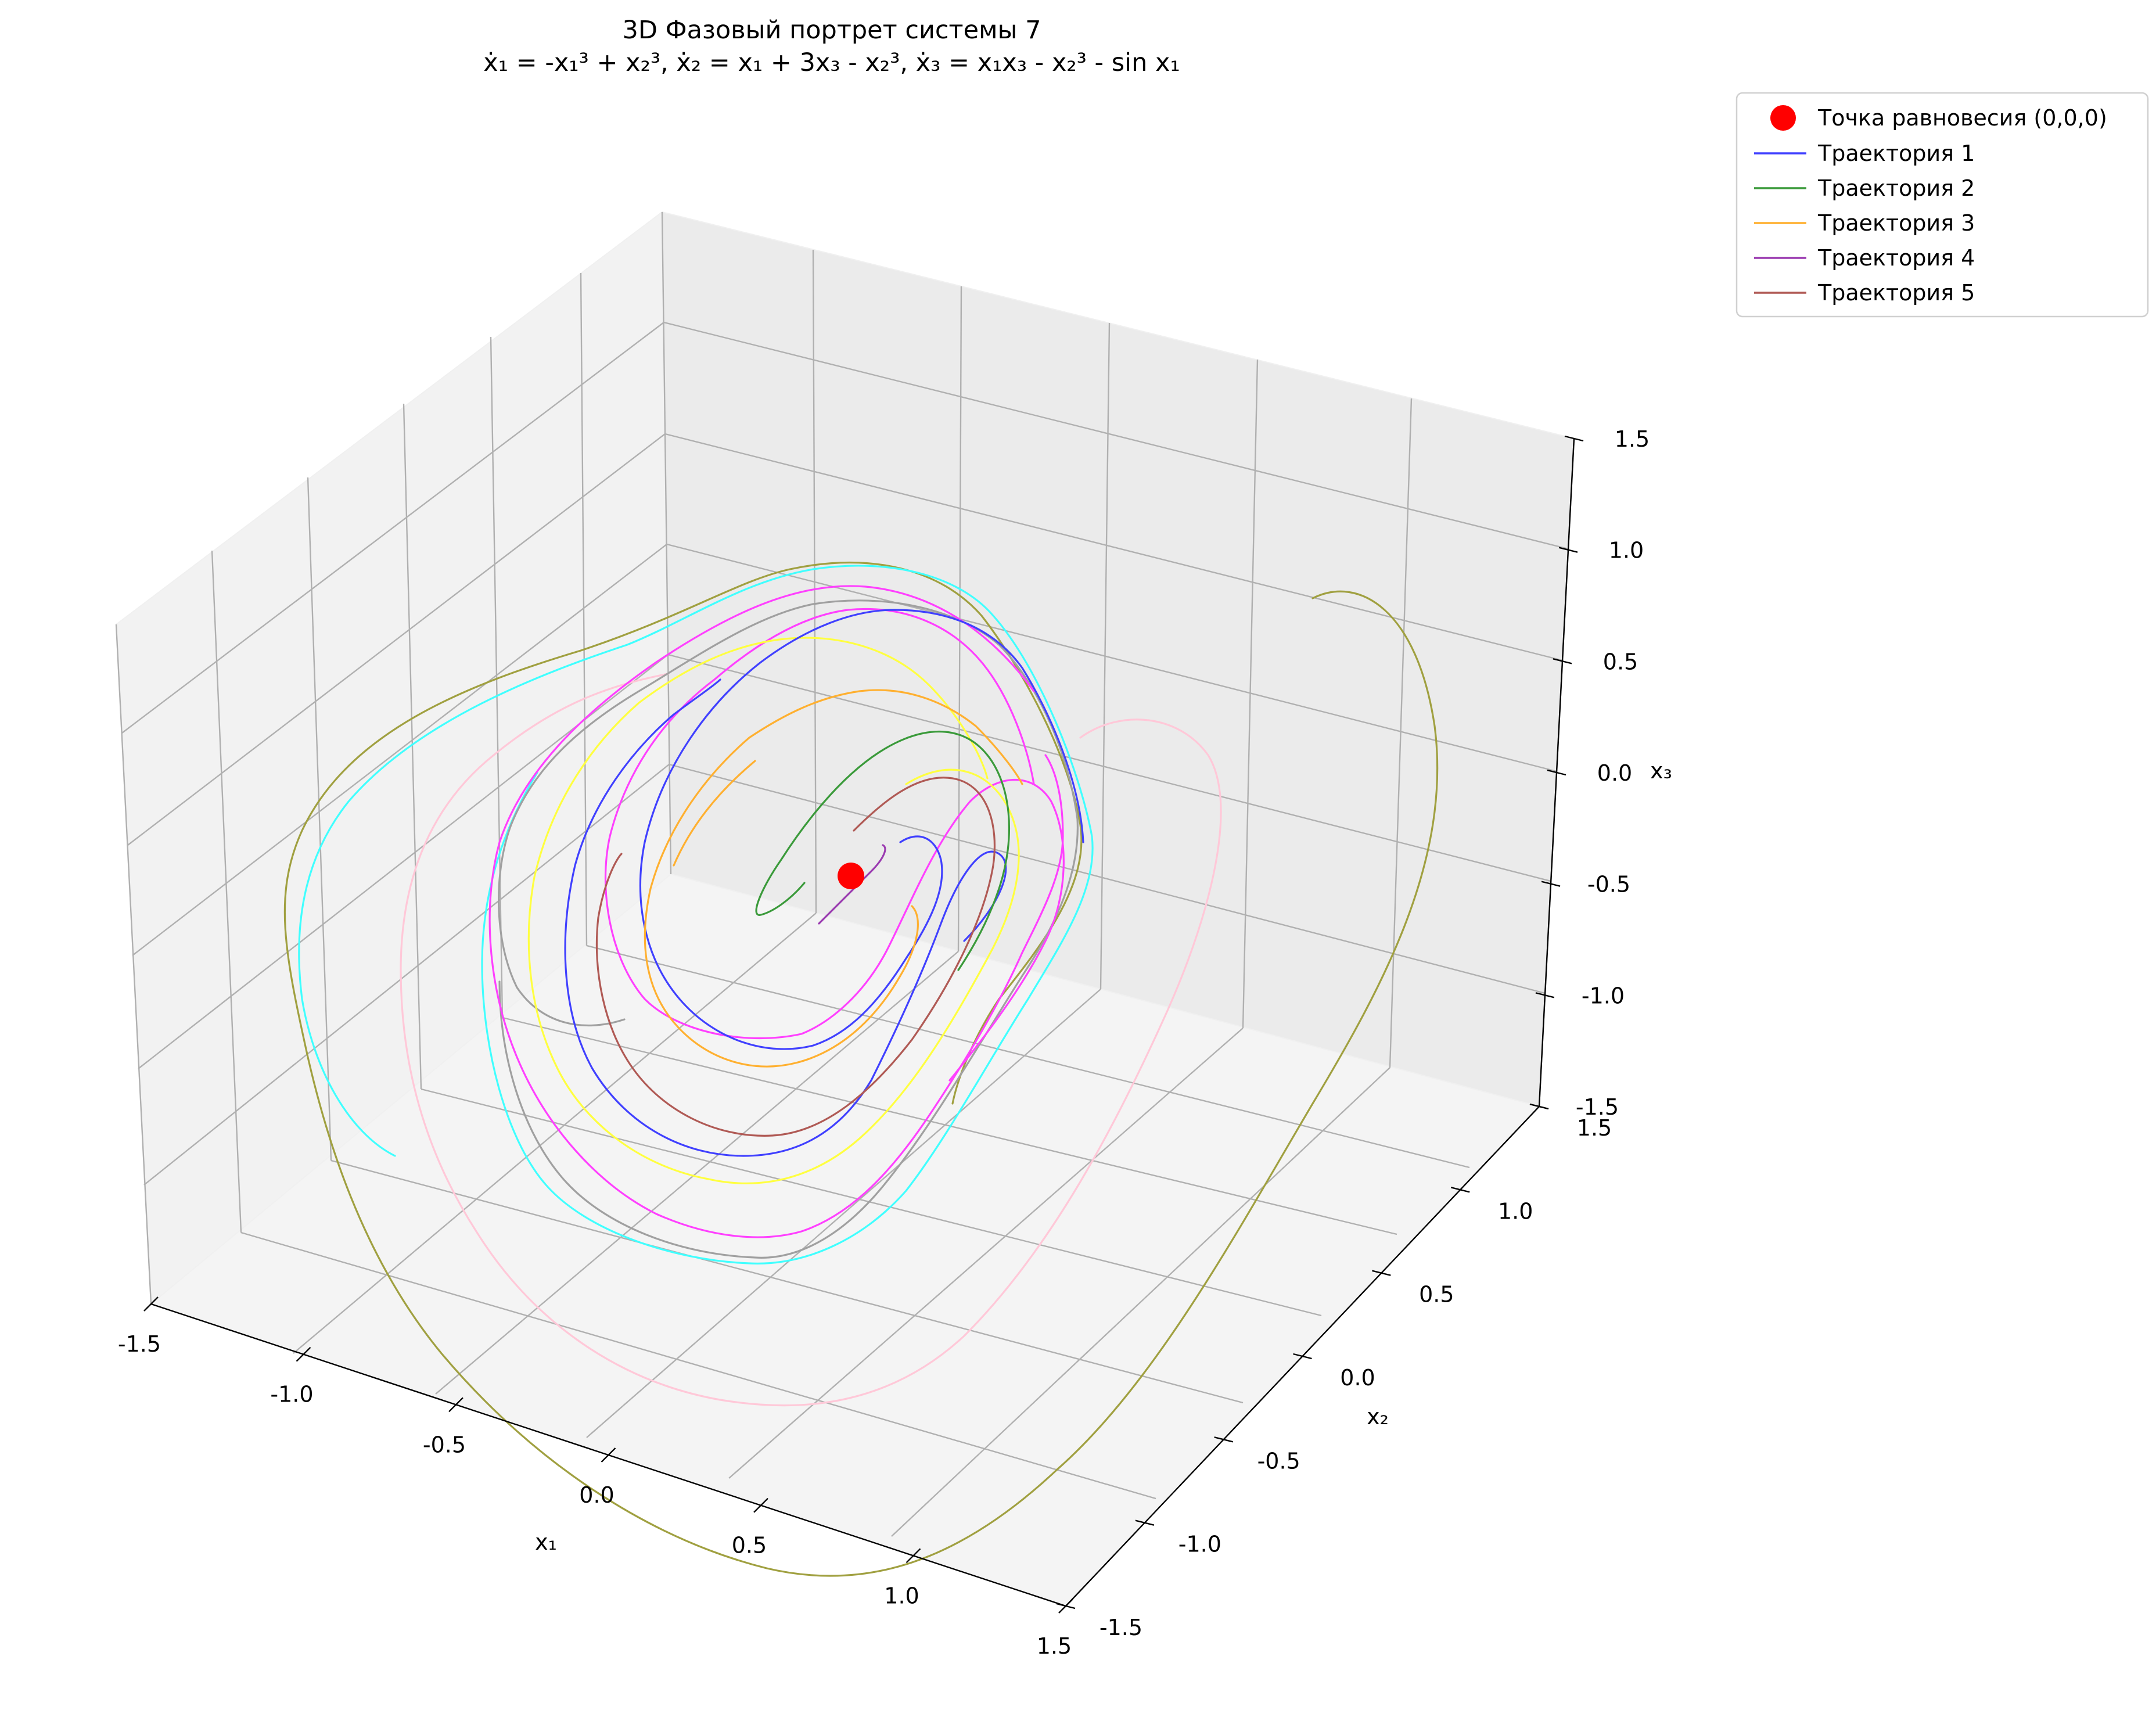  Describe the element at coordinates (1626, 550) in the screenshot. I see `x3-tick-label: 1.0` at that location.